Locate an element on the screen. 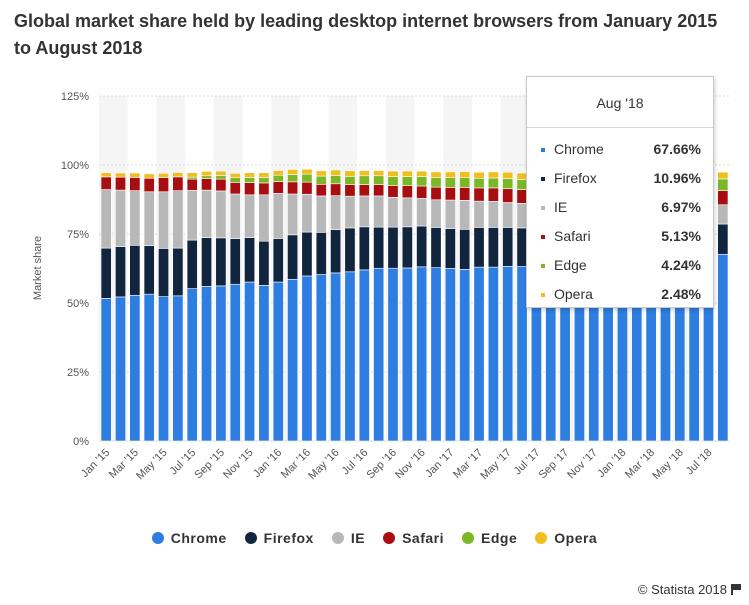 The width and height of the screenshot is (749, 605). legend-item-chrome: Chrome is located at coordinates (189, 538).